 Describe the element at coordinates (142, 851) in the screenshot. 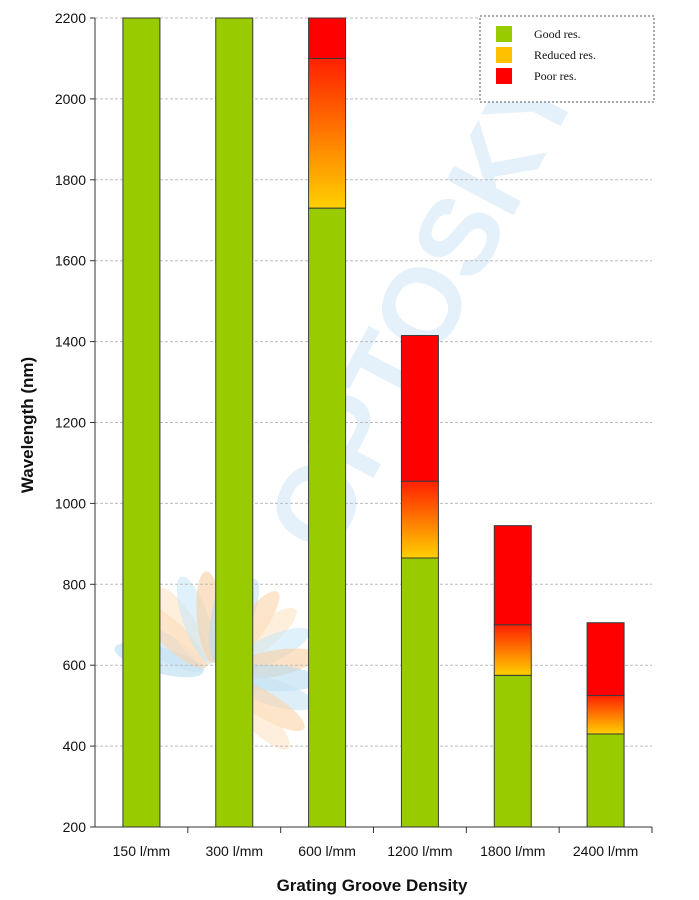

I see `x-tick-label: 150 l/mm` at that location.